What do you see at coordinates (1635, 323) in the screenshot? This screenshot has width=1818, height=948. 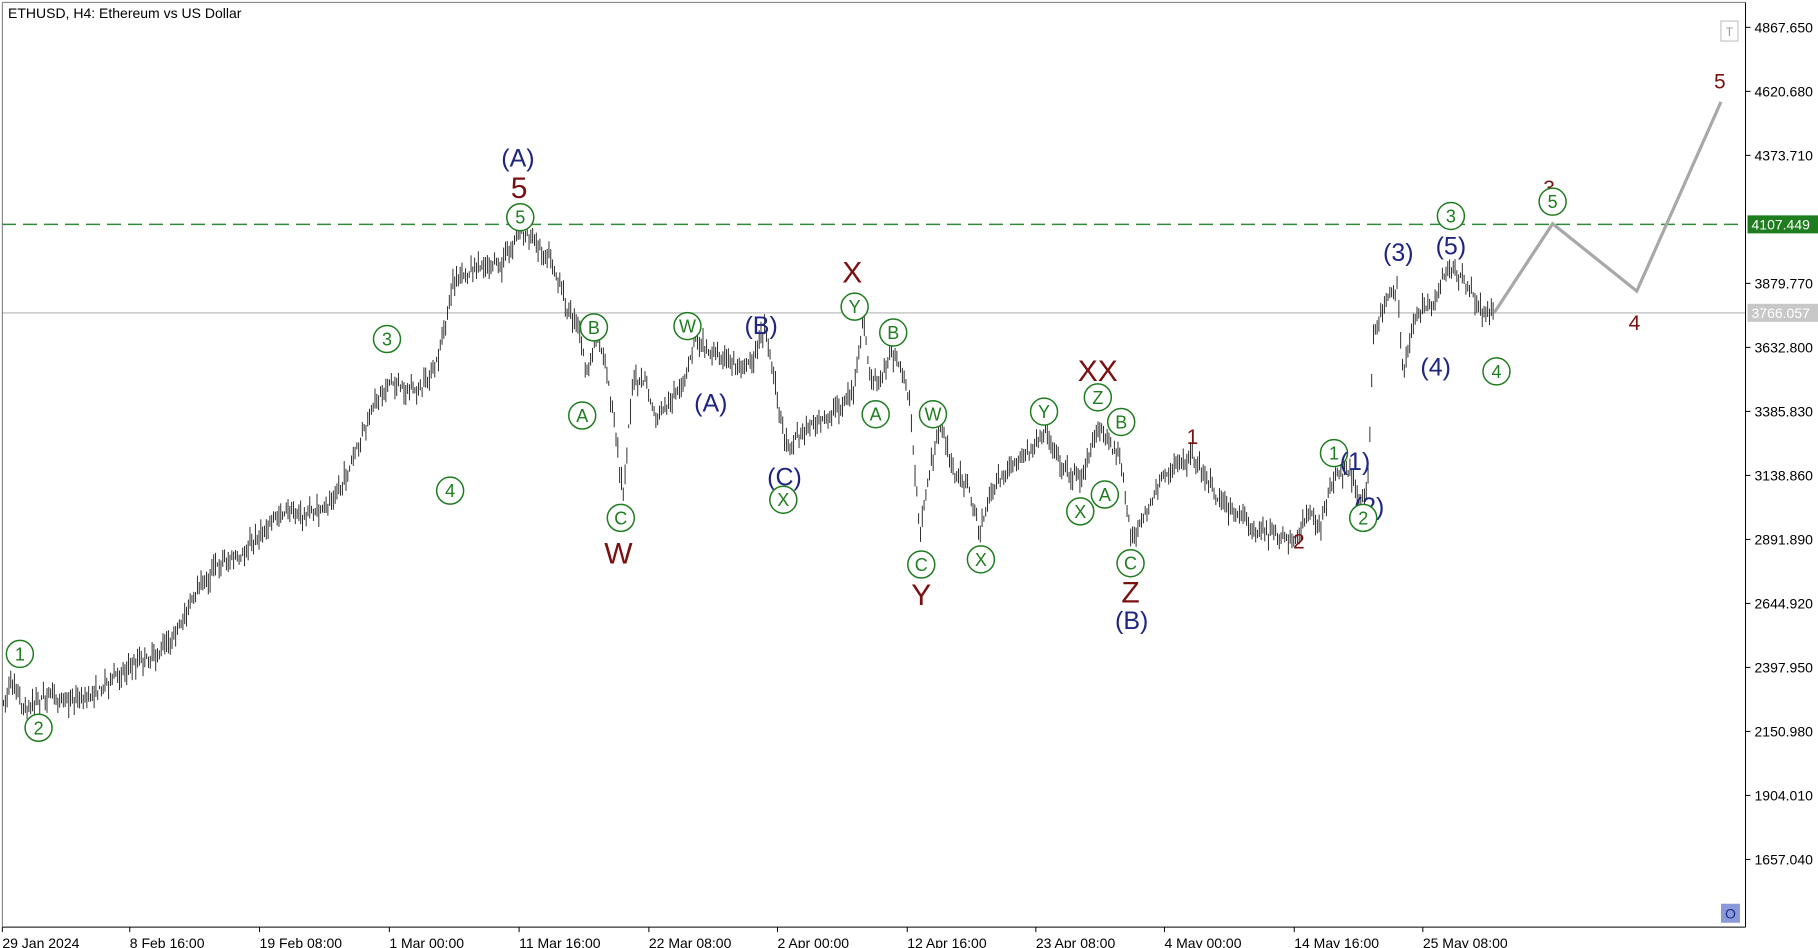 I see `projection-label: 4` at bounding box center [1635, 323].